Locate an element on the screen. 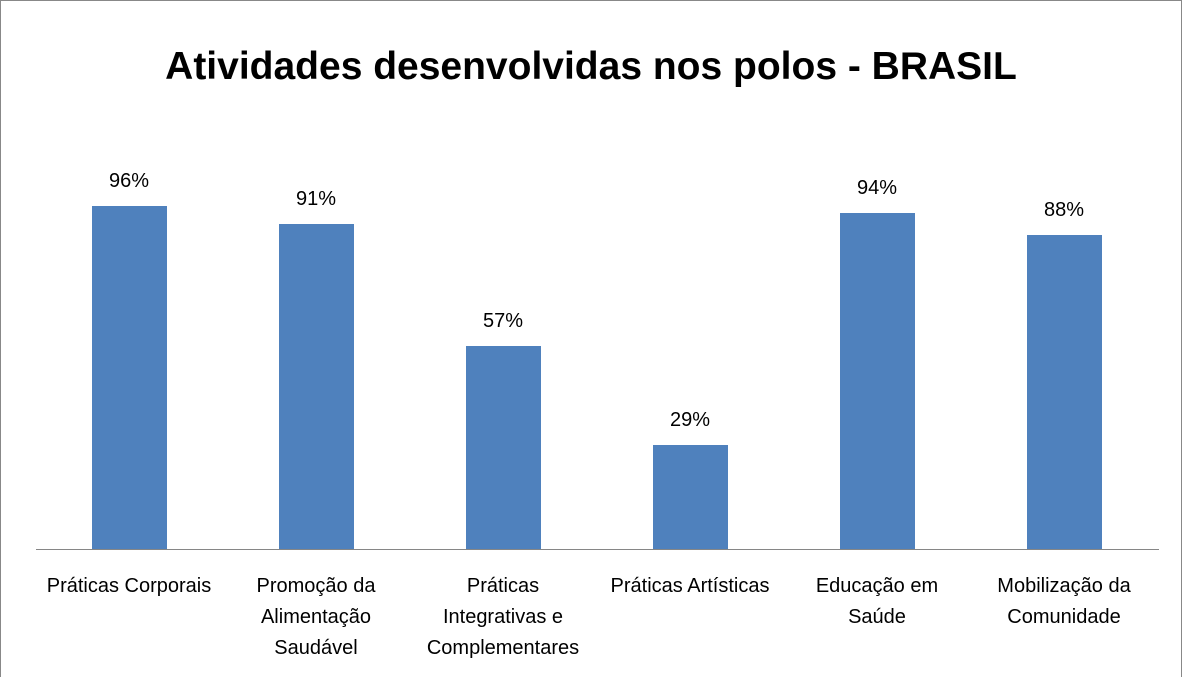 This screenshot has height=677, width=1182. data-label: 91% is located at coordinates (316, 199).